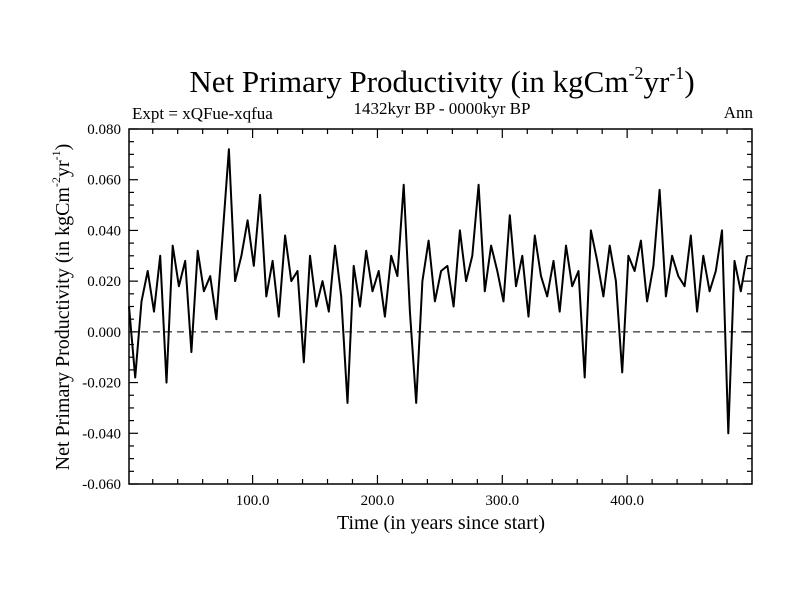  Describe the element at coordinates (104, 130) in the screenshot. I see `y-tick-label: 0.080` at that location.